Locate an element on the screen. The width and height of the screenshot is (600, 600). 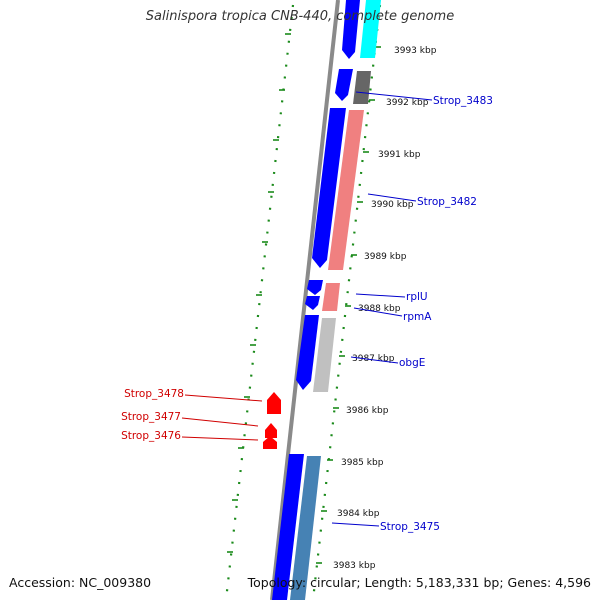
tick-label: 3984 kbp is located at coordinates (358, 514).